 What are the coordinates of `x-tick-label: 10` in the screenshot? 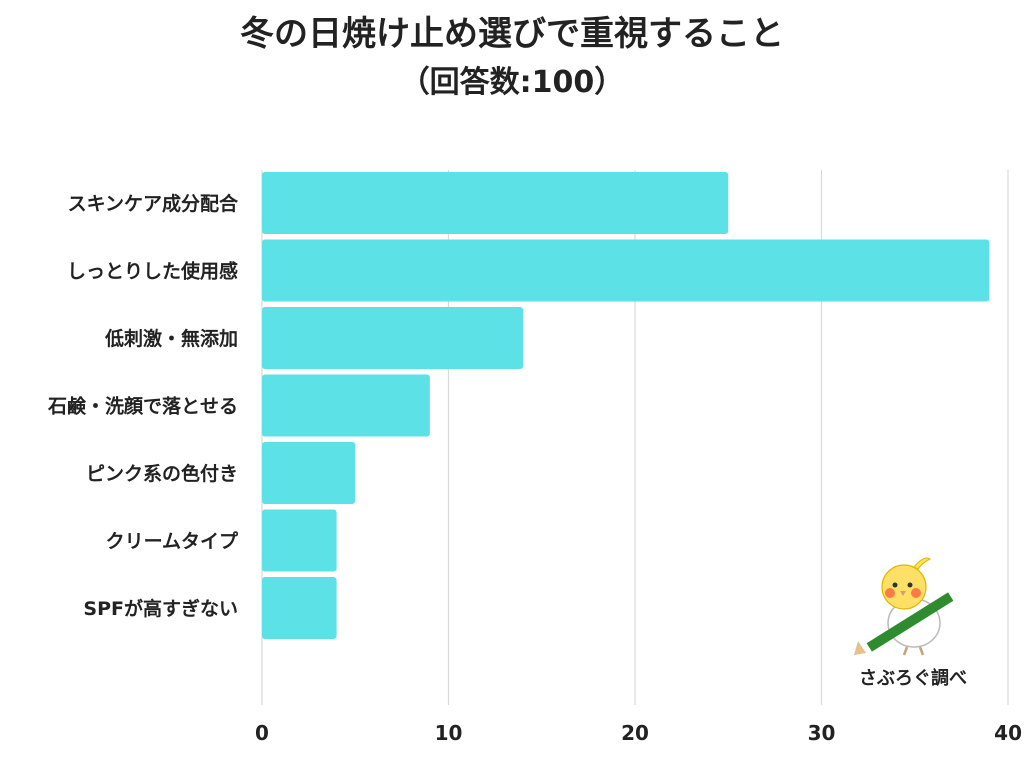 It's located at (449, 733).